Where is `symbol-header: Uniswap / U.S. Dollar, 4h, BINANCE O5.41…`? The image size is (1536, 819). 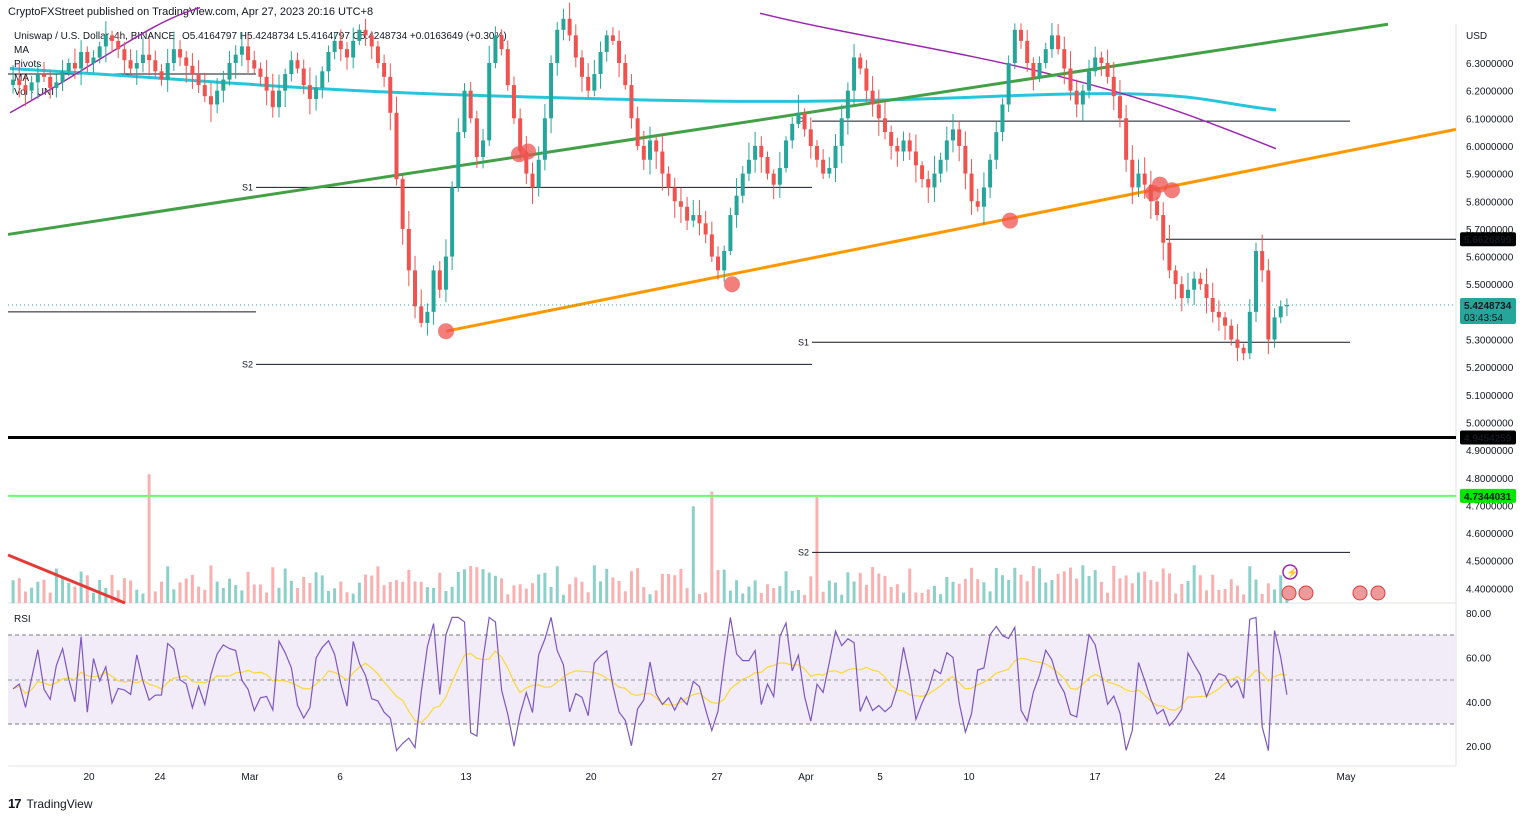 symbol-header: Uniswap / U.S. Dollar, 4h, BINANCE O5.41… is located at coordinates (260, 37).